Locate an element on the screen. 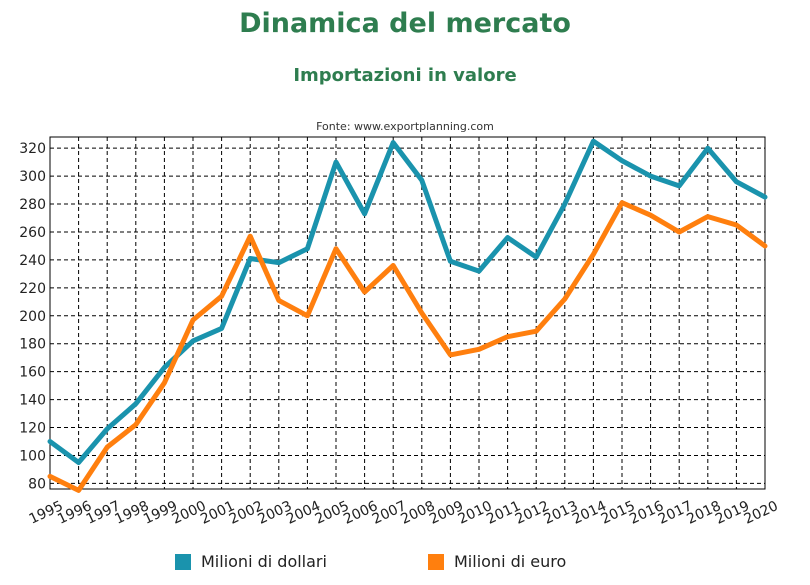 The width and height of the screenshot is (810, 585). y-tick-label: 320 is located at coordinates (32, 149).